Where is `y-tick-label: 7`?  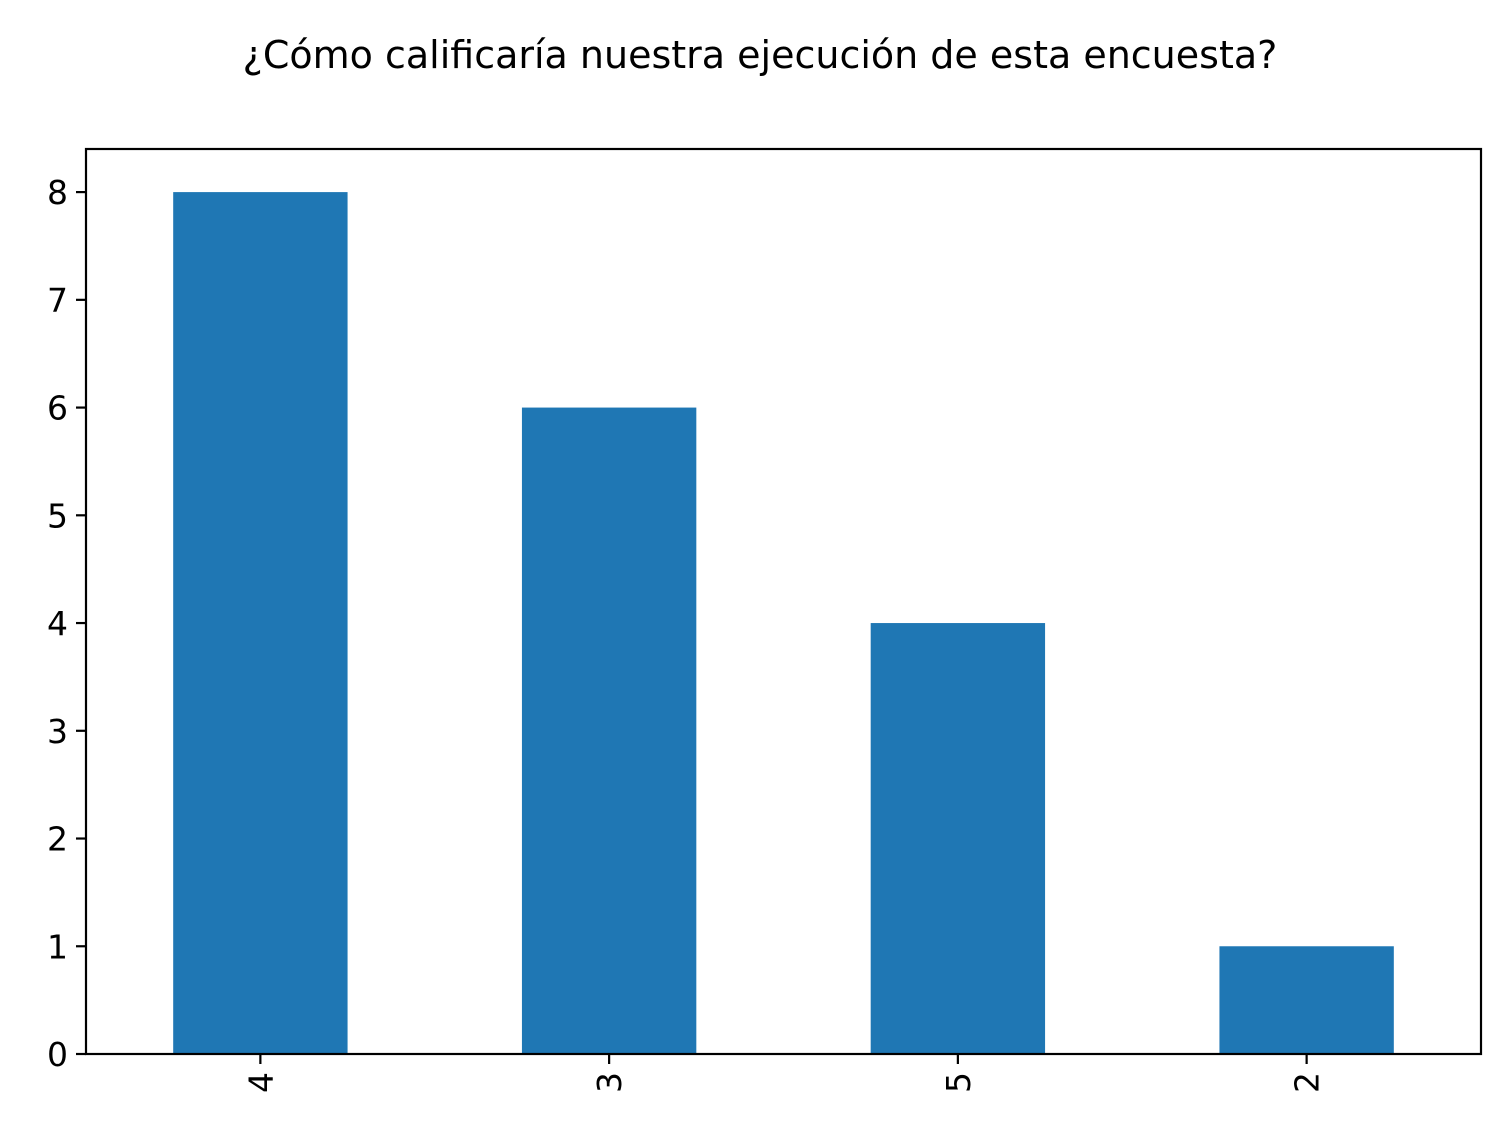 y-tick-label: 7 is located at coordinates (57, 300).